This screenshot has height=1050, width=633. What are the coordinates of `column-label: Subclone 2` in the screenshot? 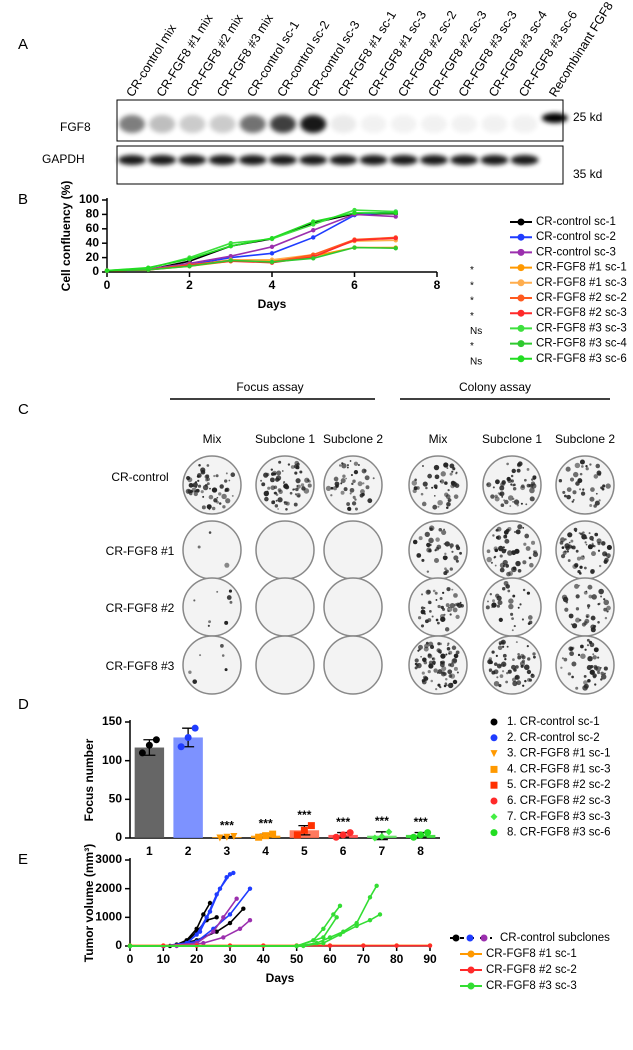 It's located at (353, 439).